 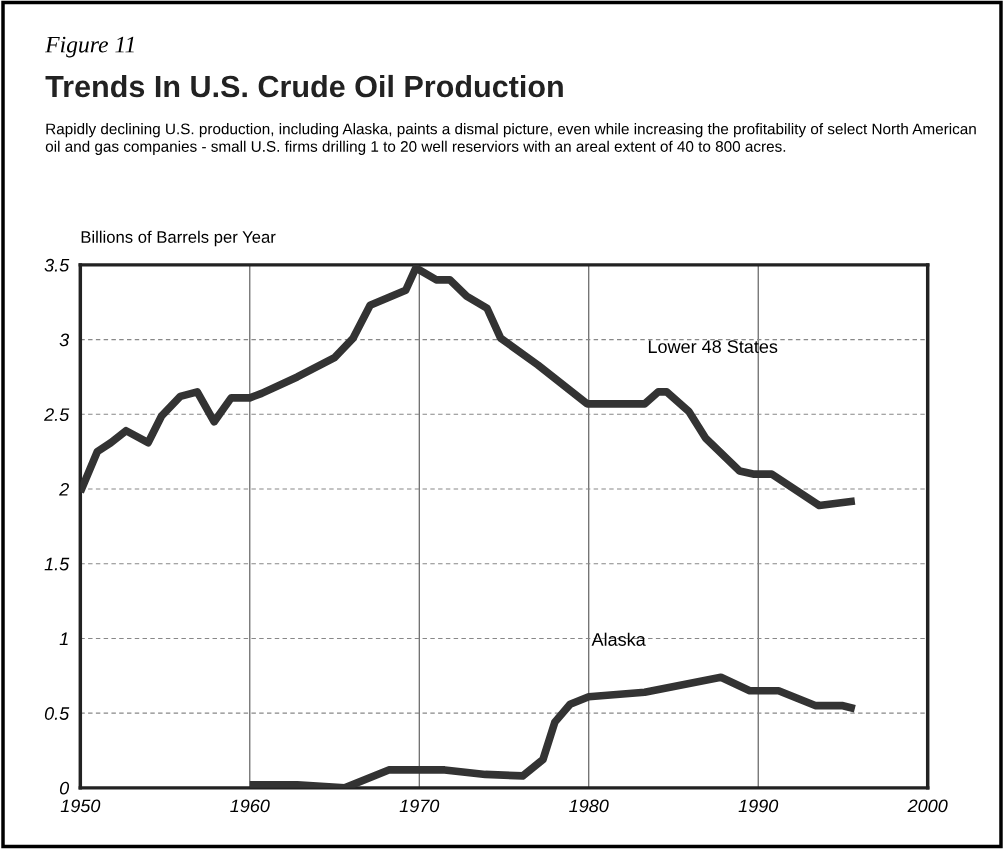 I want to click on x-tick-label: 1960, so click(x=250, y=806).